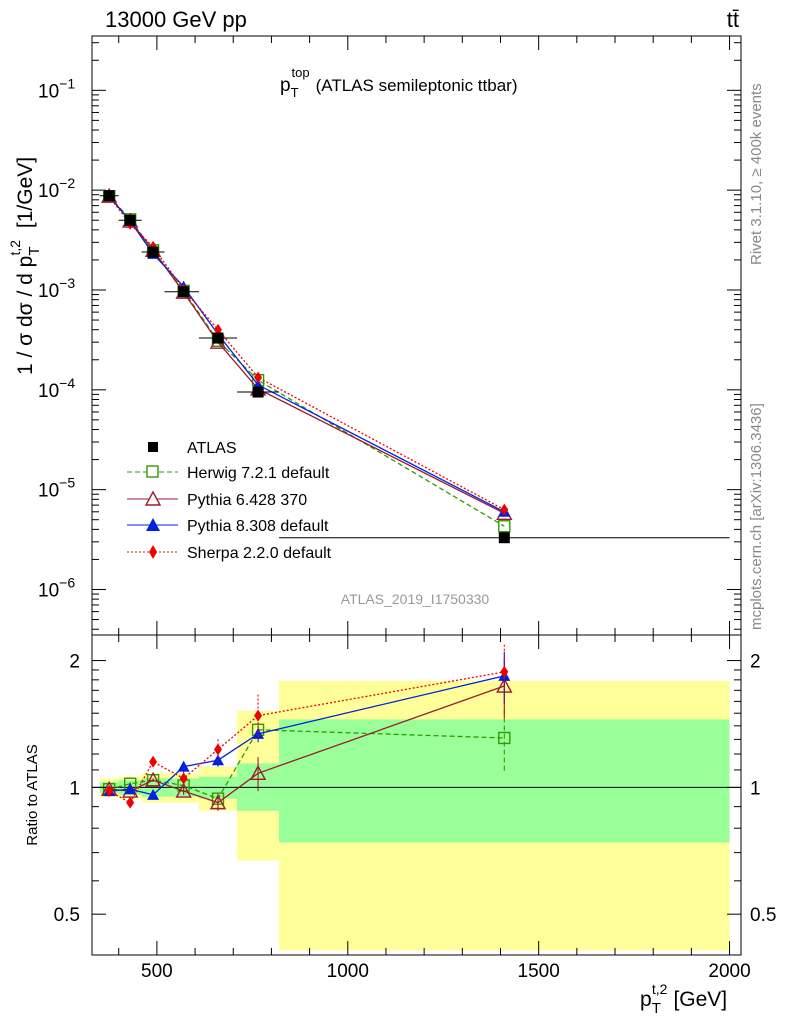 This screenshot has height=1024, width=786. I want to click on legend-entry-herwig: Herwig 7.2.1 default, so click(228, 473).